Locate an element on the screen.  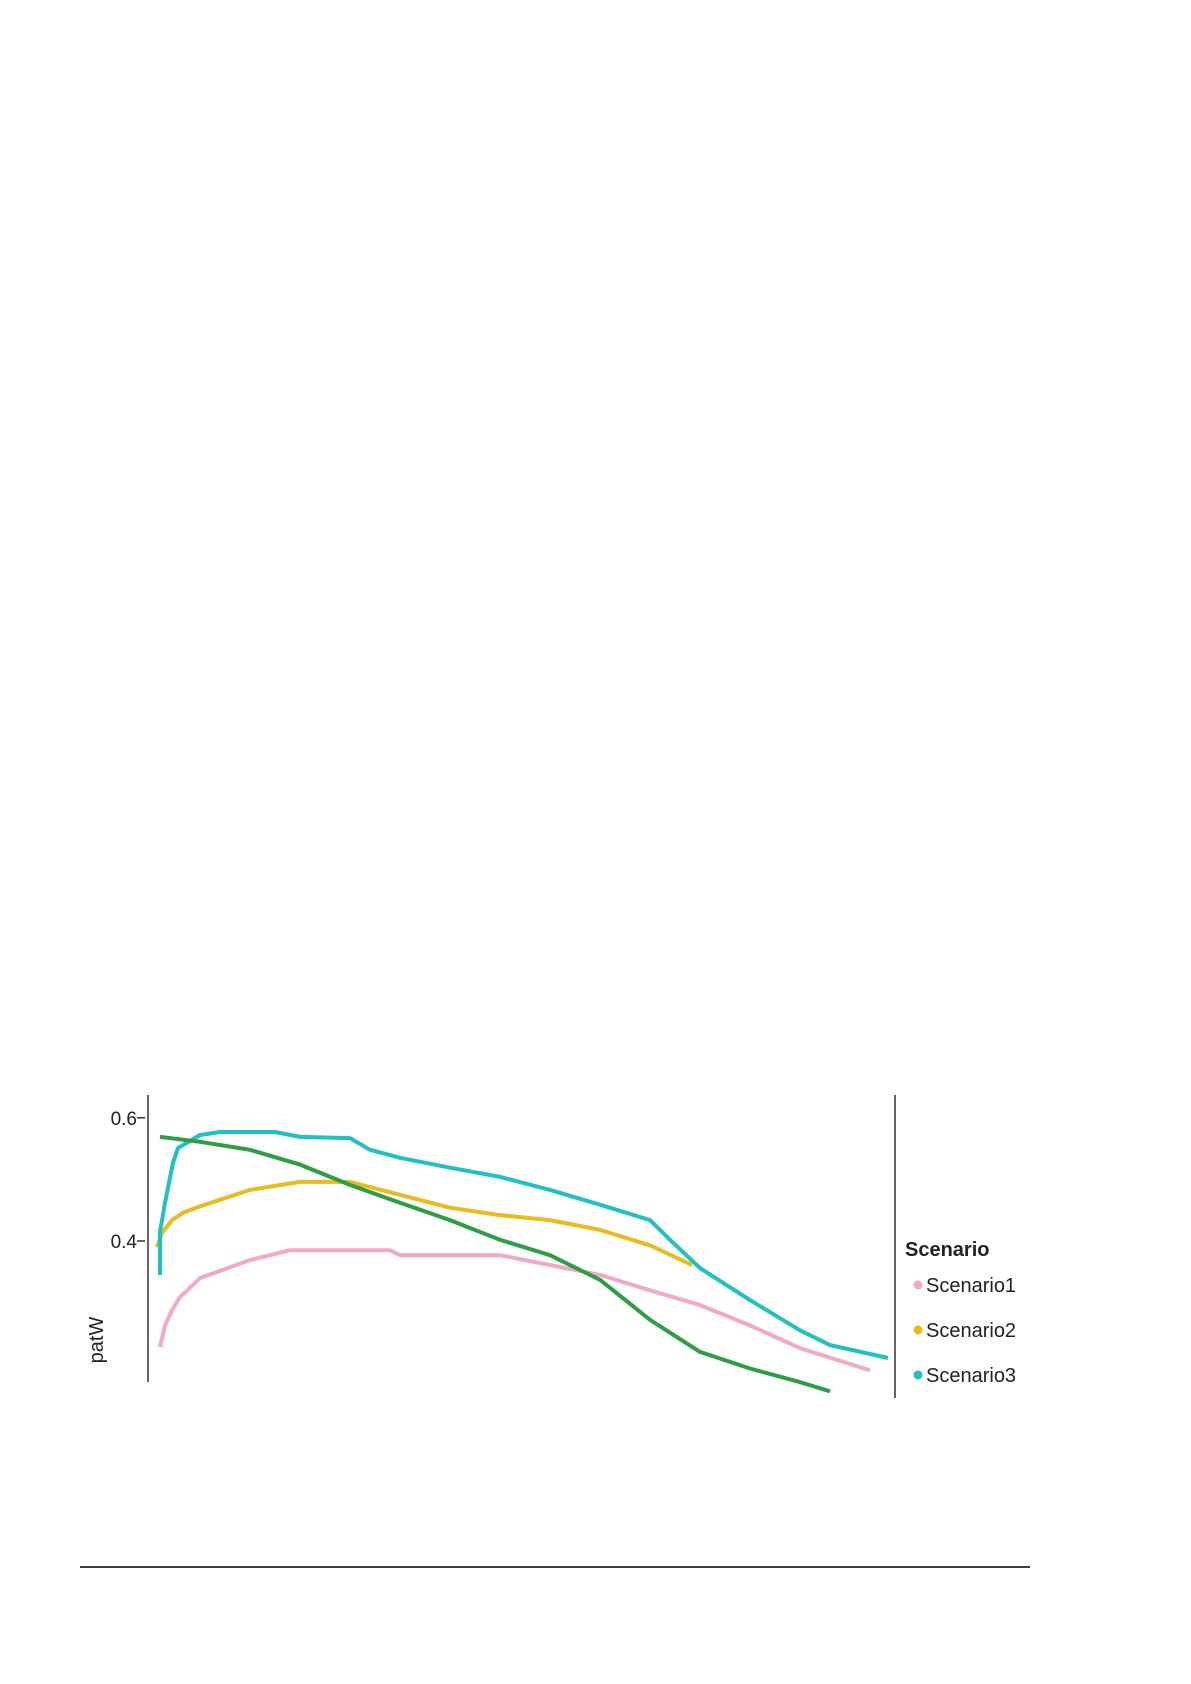
y-axis-label: patW is located at coordinates (97, 1340).